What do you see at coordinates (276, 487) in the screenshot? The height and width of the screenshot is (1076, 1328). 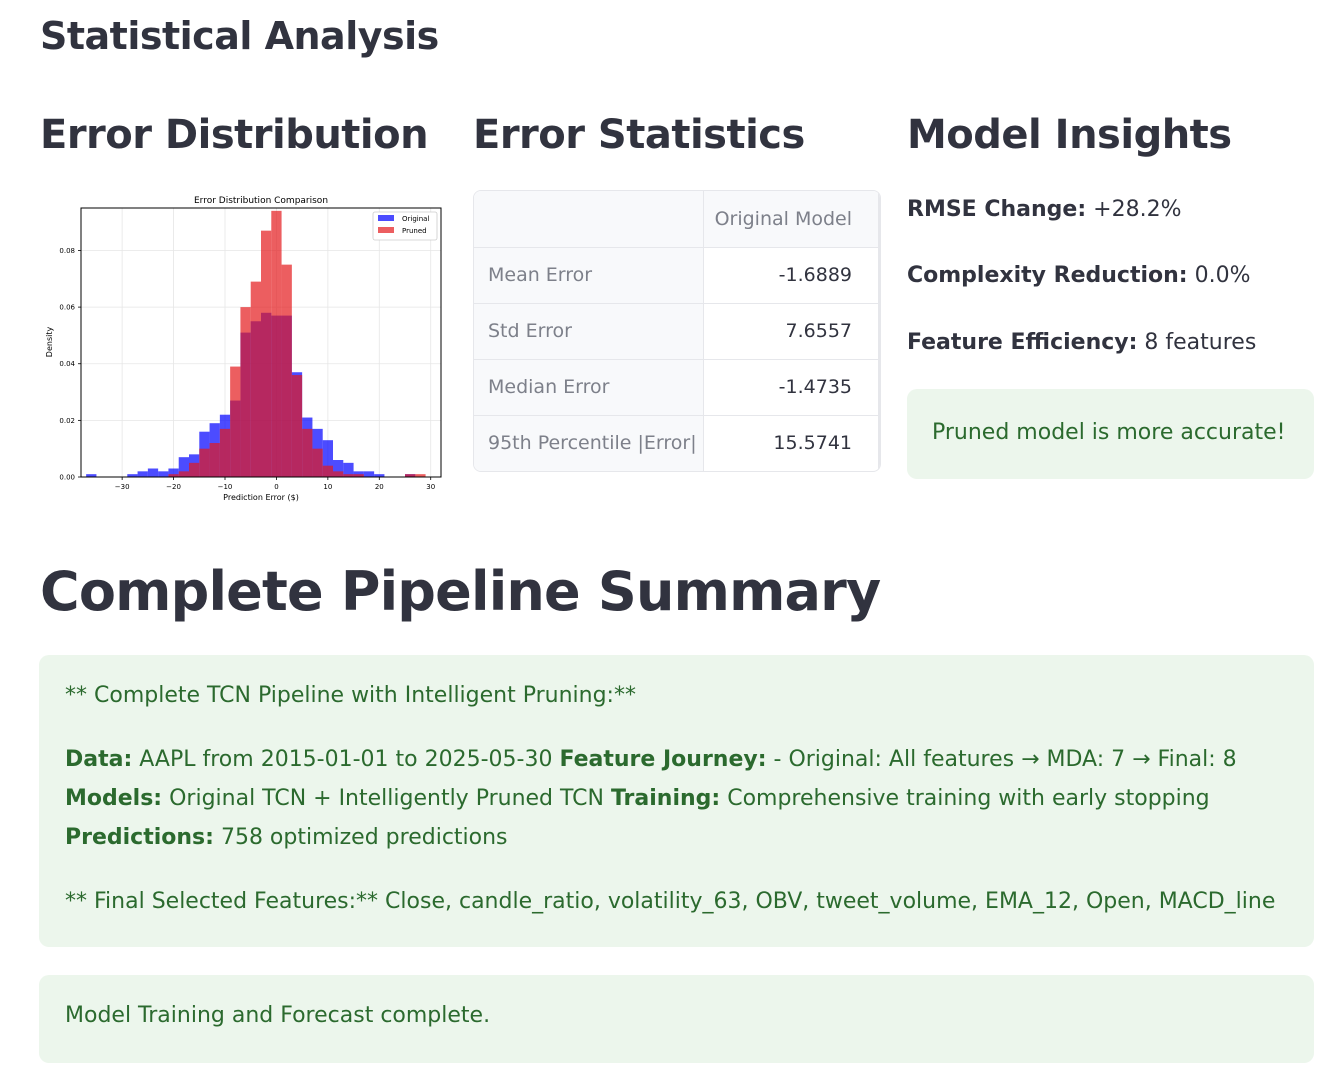 I see `x-tick-label: 0` at bounding box center [276, 487].